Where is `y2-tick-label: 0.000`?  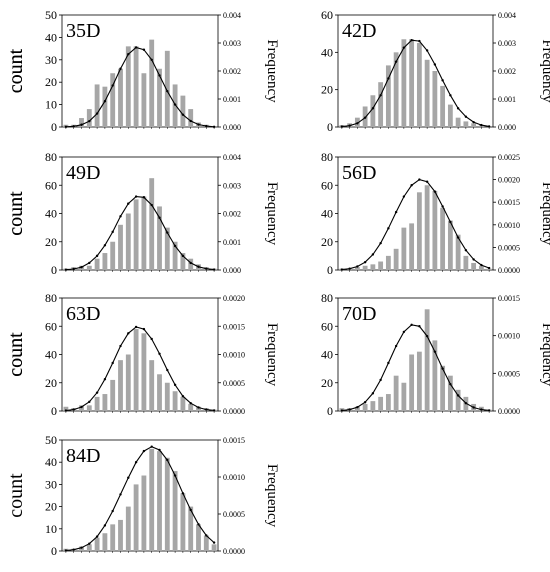
y2-tick-label: 0.000 is located at coordinates (507, 127).